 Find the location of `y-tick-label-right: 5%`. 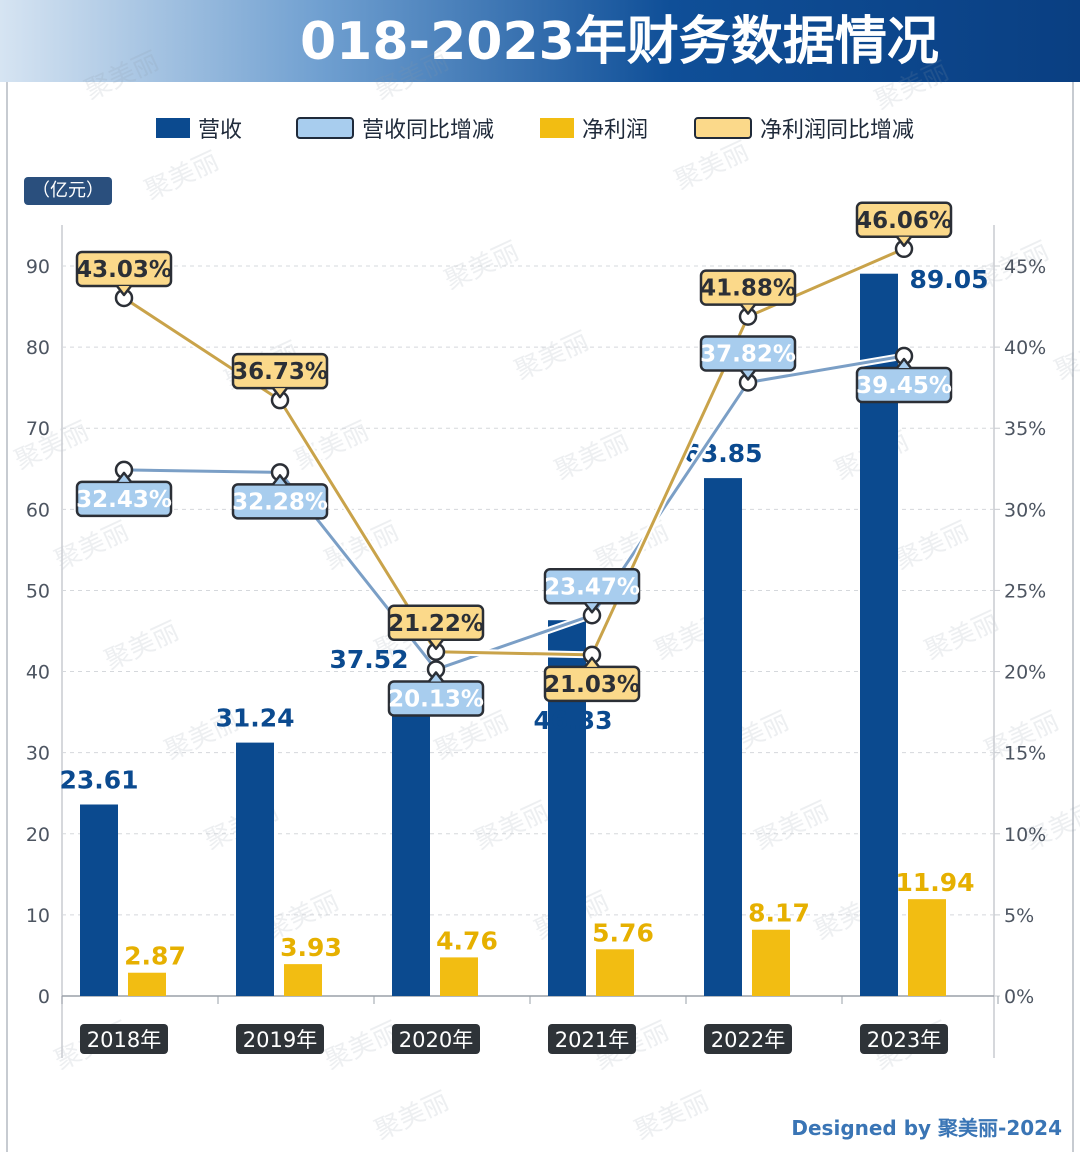

y-tick-label-right: 5% is located at coordinates (1019, 916).